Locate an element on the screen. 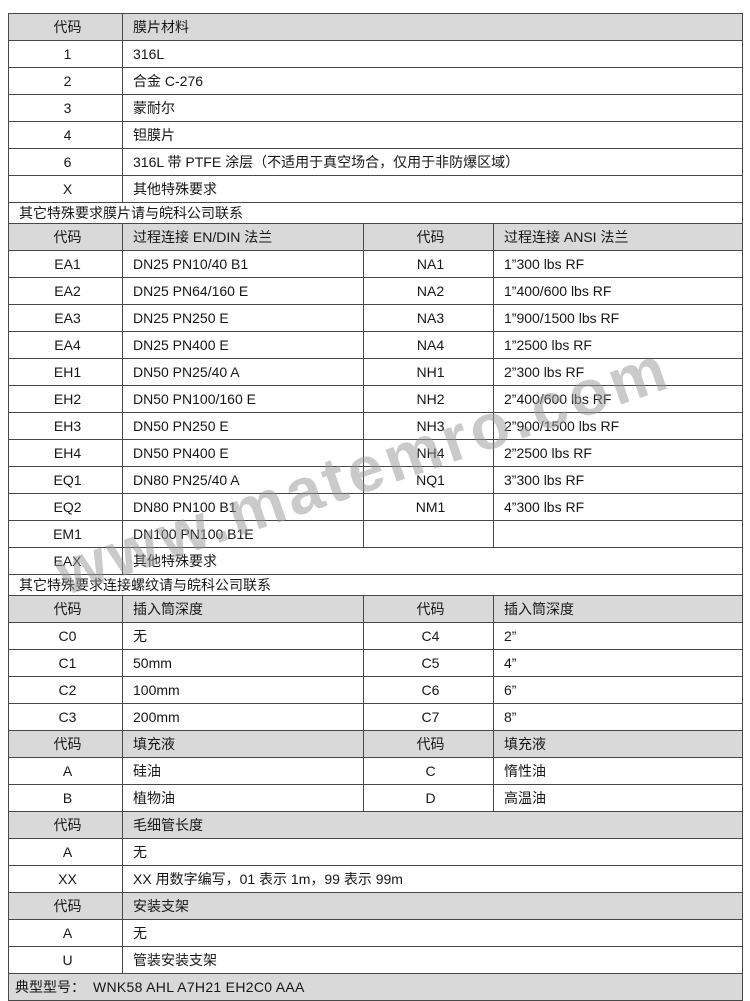 The width and height of the screenshot is (750, 1001). desc-cell: 植物油 is located at coordinates (243, 798).